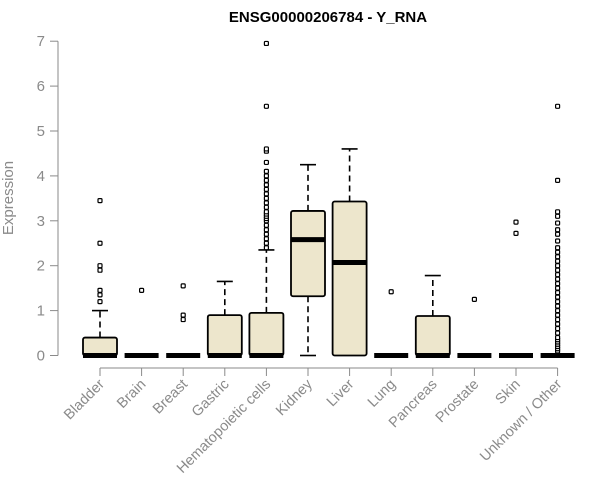 The height and width of the screenshot is (500, 600). What do you see at coordinates (41, 131) in the screenshot?
I see `y-tick-label: 5` at bounding box center [41, 131].